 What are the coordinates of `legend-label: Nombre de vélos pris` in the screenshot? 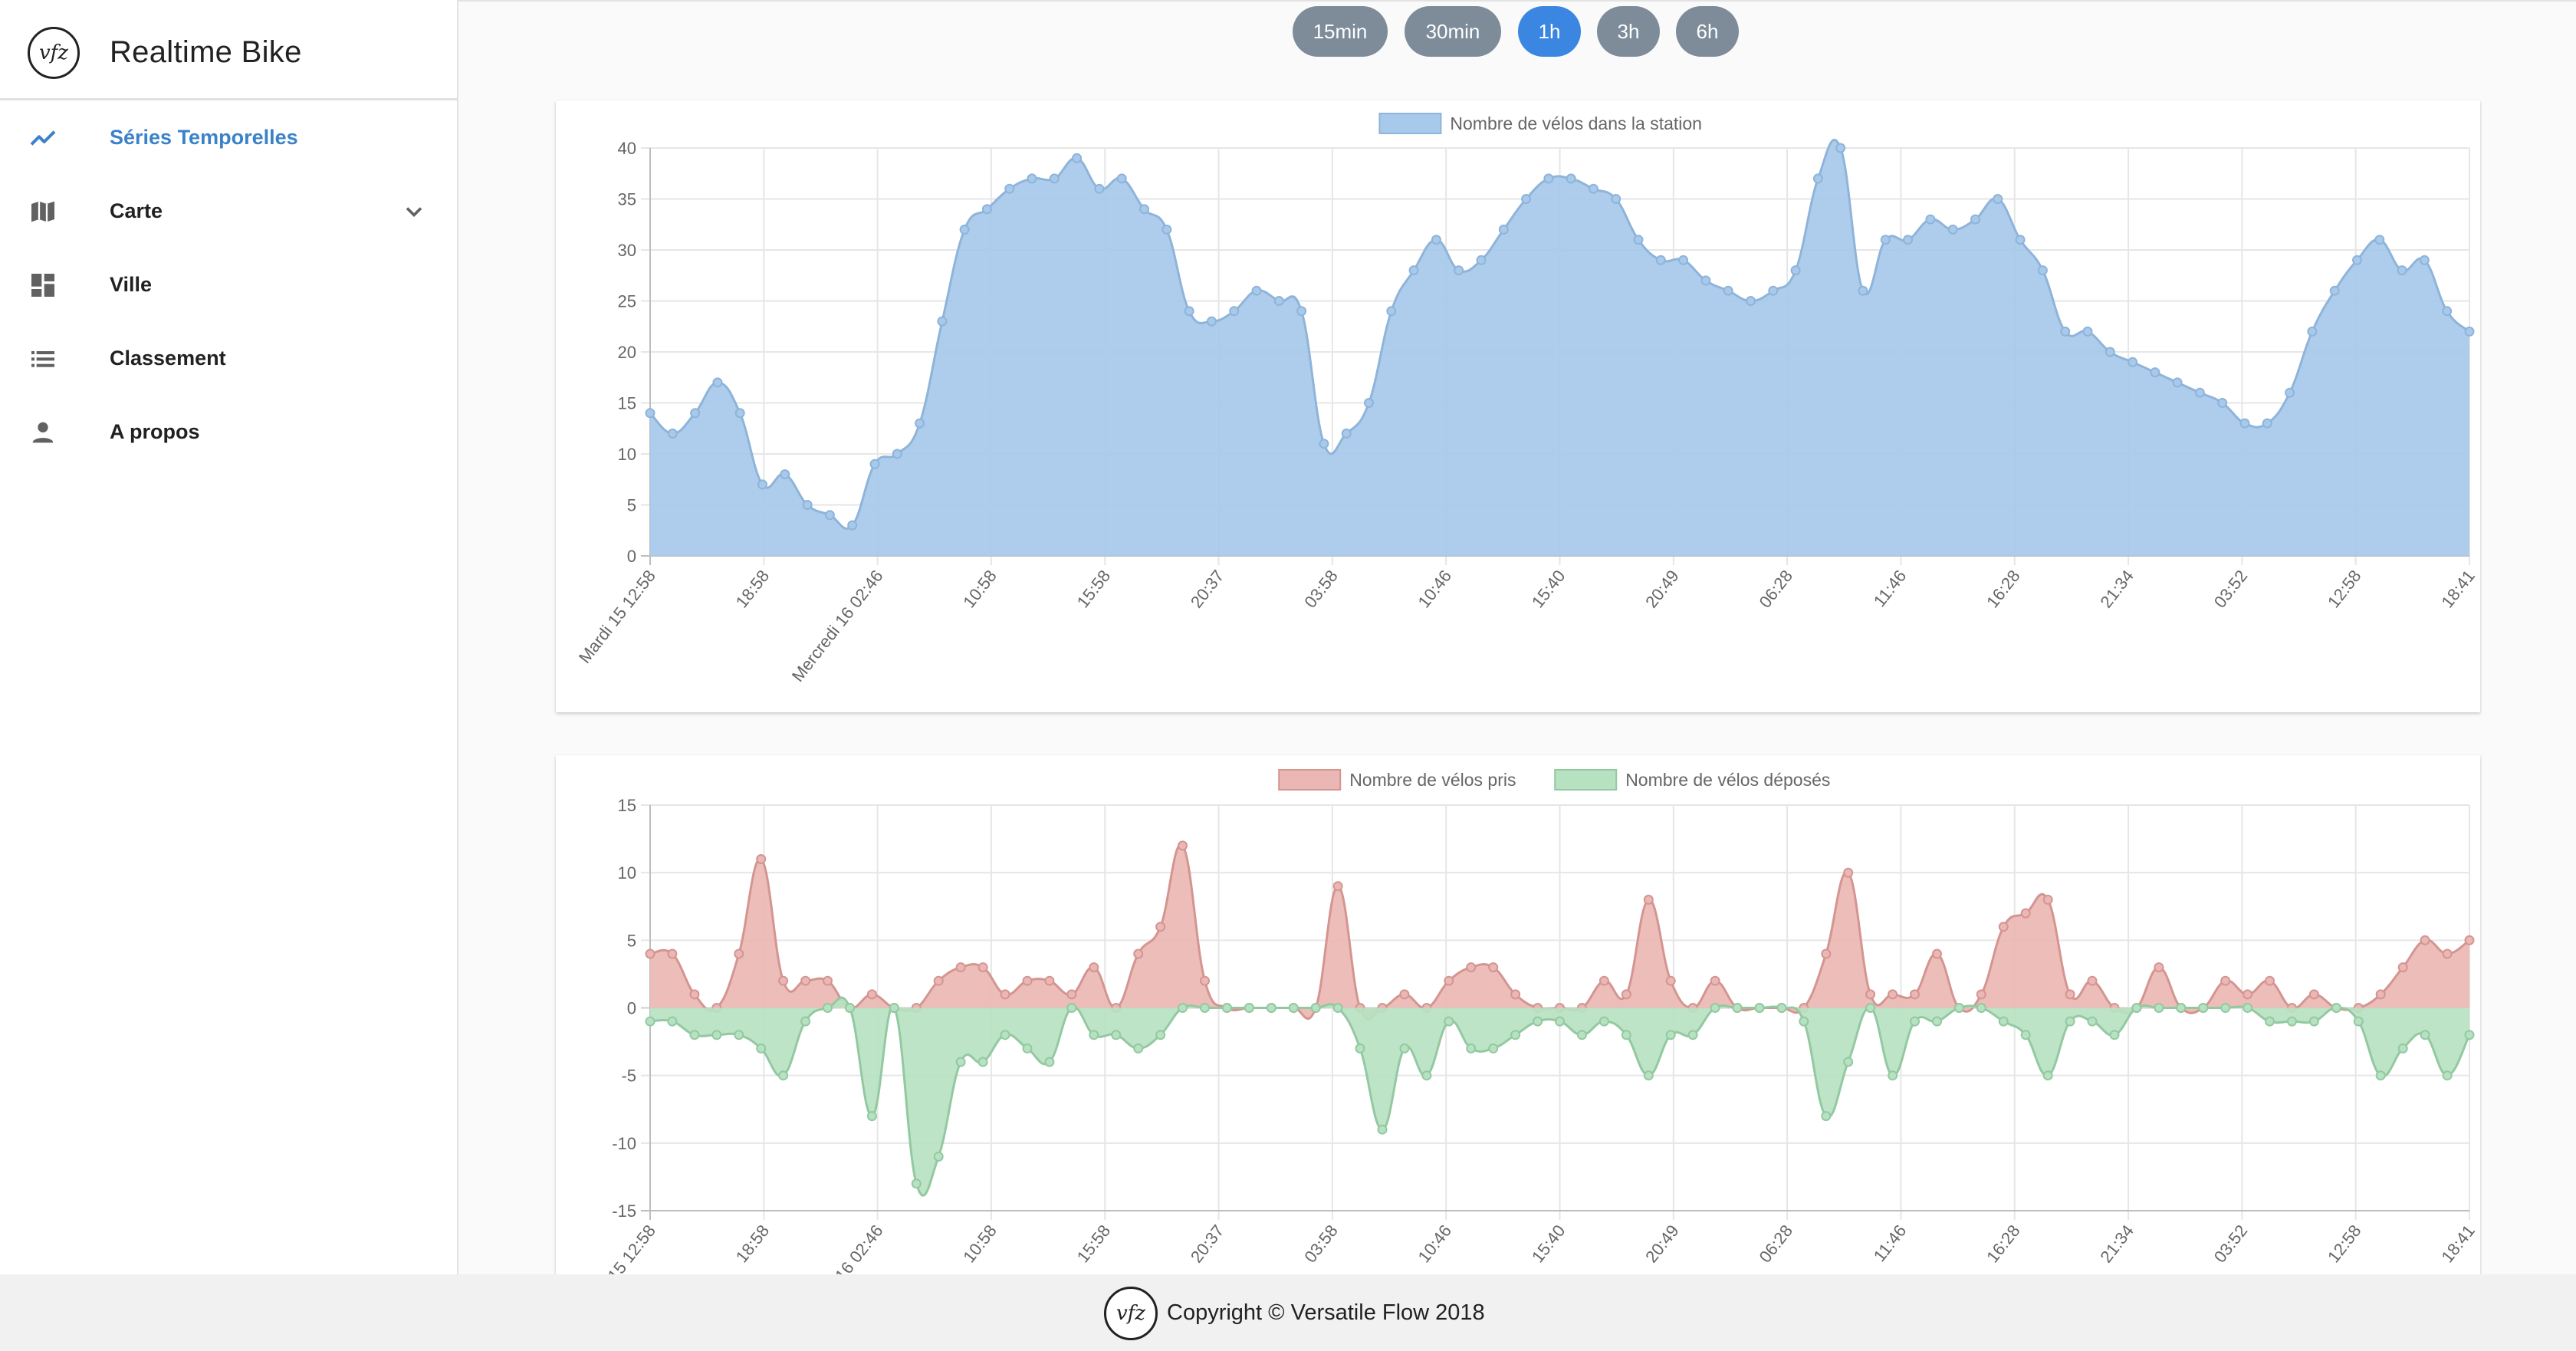 It's located at (1433, 780).